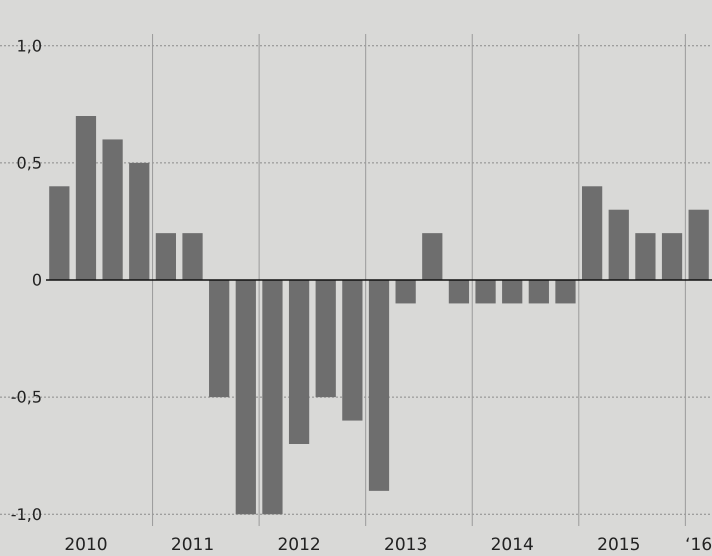  What do you see at coordinates (29, 46) in the screenshot?
I see `y-tick-label: 1,0` at bounding box center [29, 46].